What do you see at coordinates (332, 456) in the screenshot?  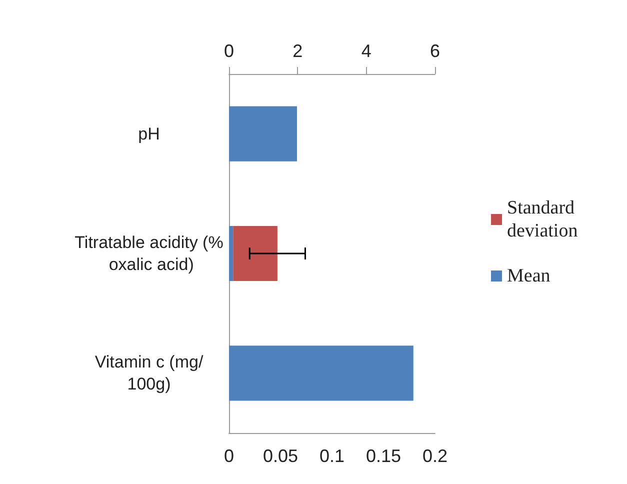 I see `x-tick-label: 0.1` at bounding box center [332, 456].